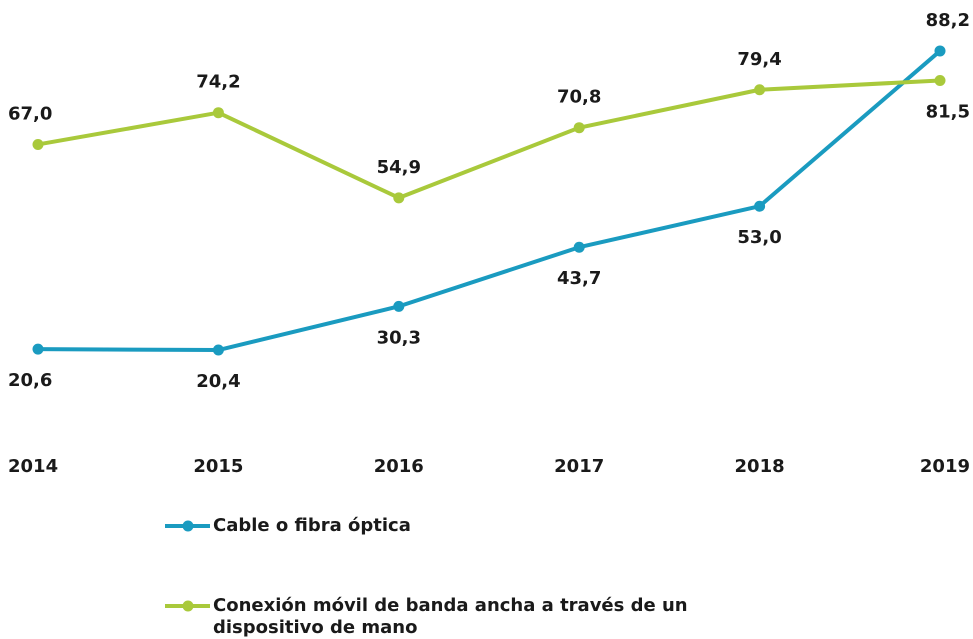  What do you see at coordinates (33, 466) in the screenshot?
I see `x-tick-label: 2014` at bounding box center [33, 466].